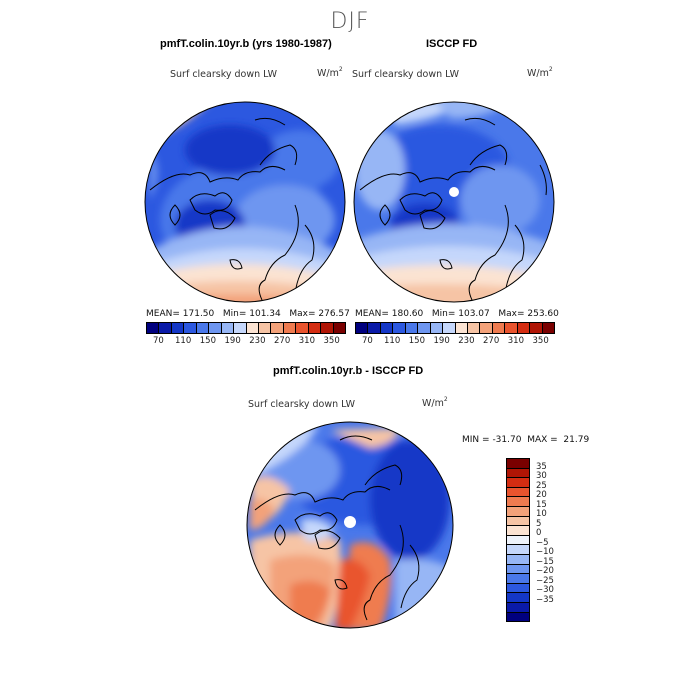  What do you see at coordinates (545, 552) in the screenshot?
I see `colorbar-tick-label: −10` at bounding box center [545, 552].